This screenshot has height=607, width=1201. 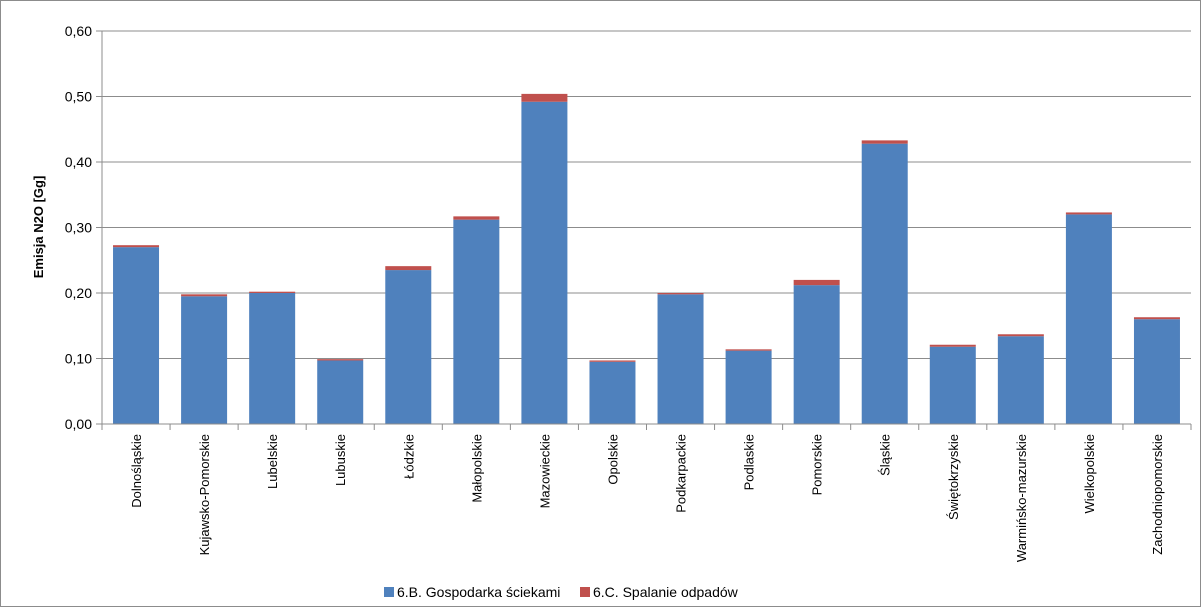 What do you see at coordinates (78, 293) in the screenshot?
I see `y-tick-label: 0,20` at bounding box center [78, 293].